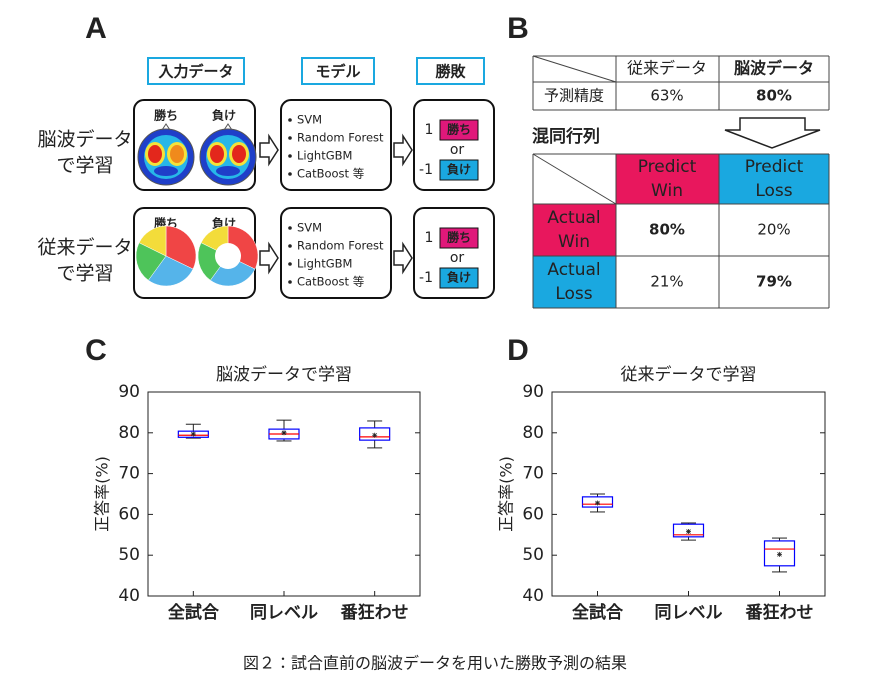 The width and height of the screenshot is (871, 684). Describe the element at coordinates (666, 96) in the screenshot. I see `cell: 63%` at that location.